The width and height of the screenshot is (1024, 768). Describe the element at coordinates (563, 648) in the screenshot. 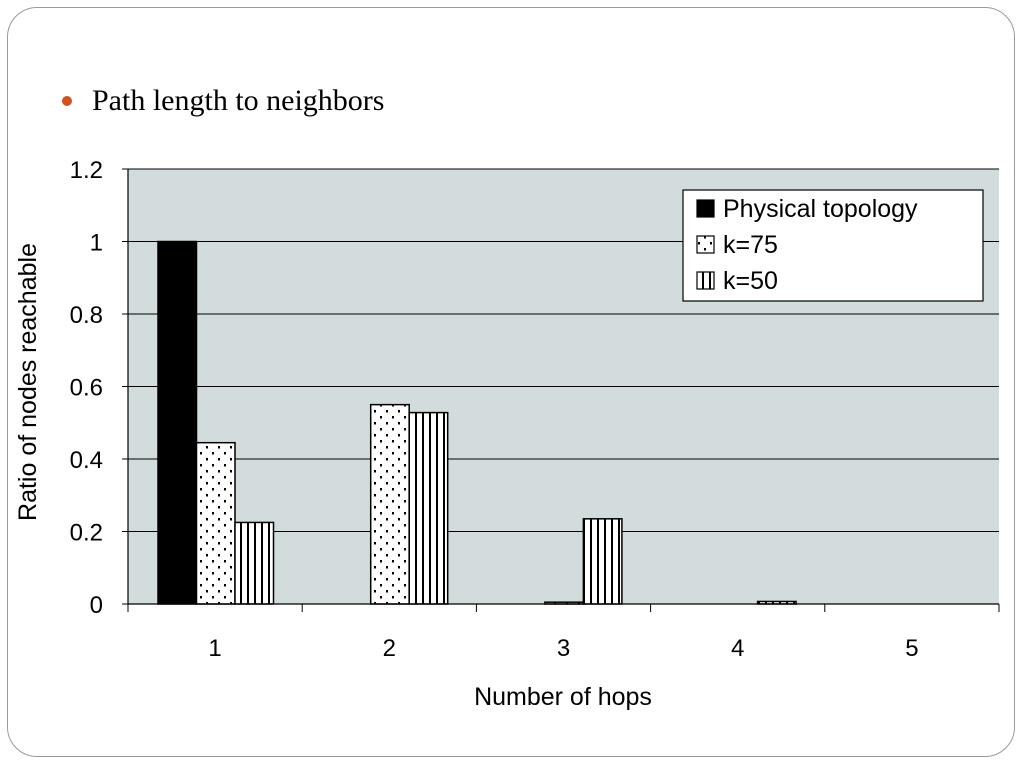

I see `x-tick-label: 3` at that location.